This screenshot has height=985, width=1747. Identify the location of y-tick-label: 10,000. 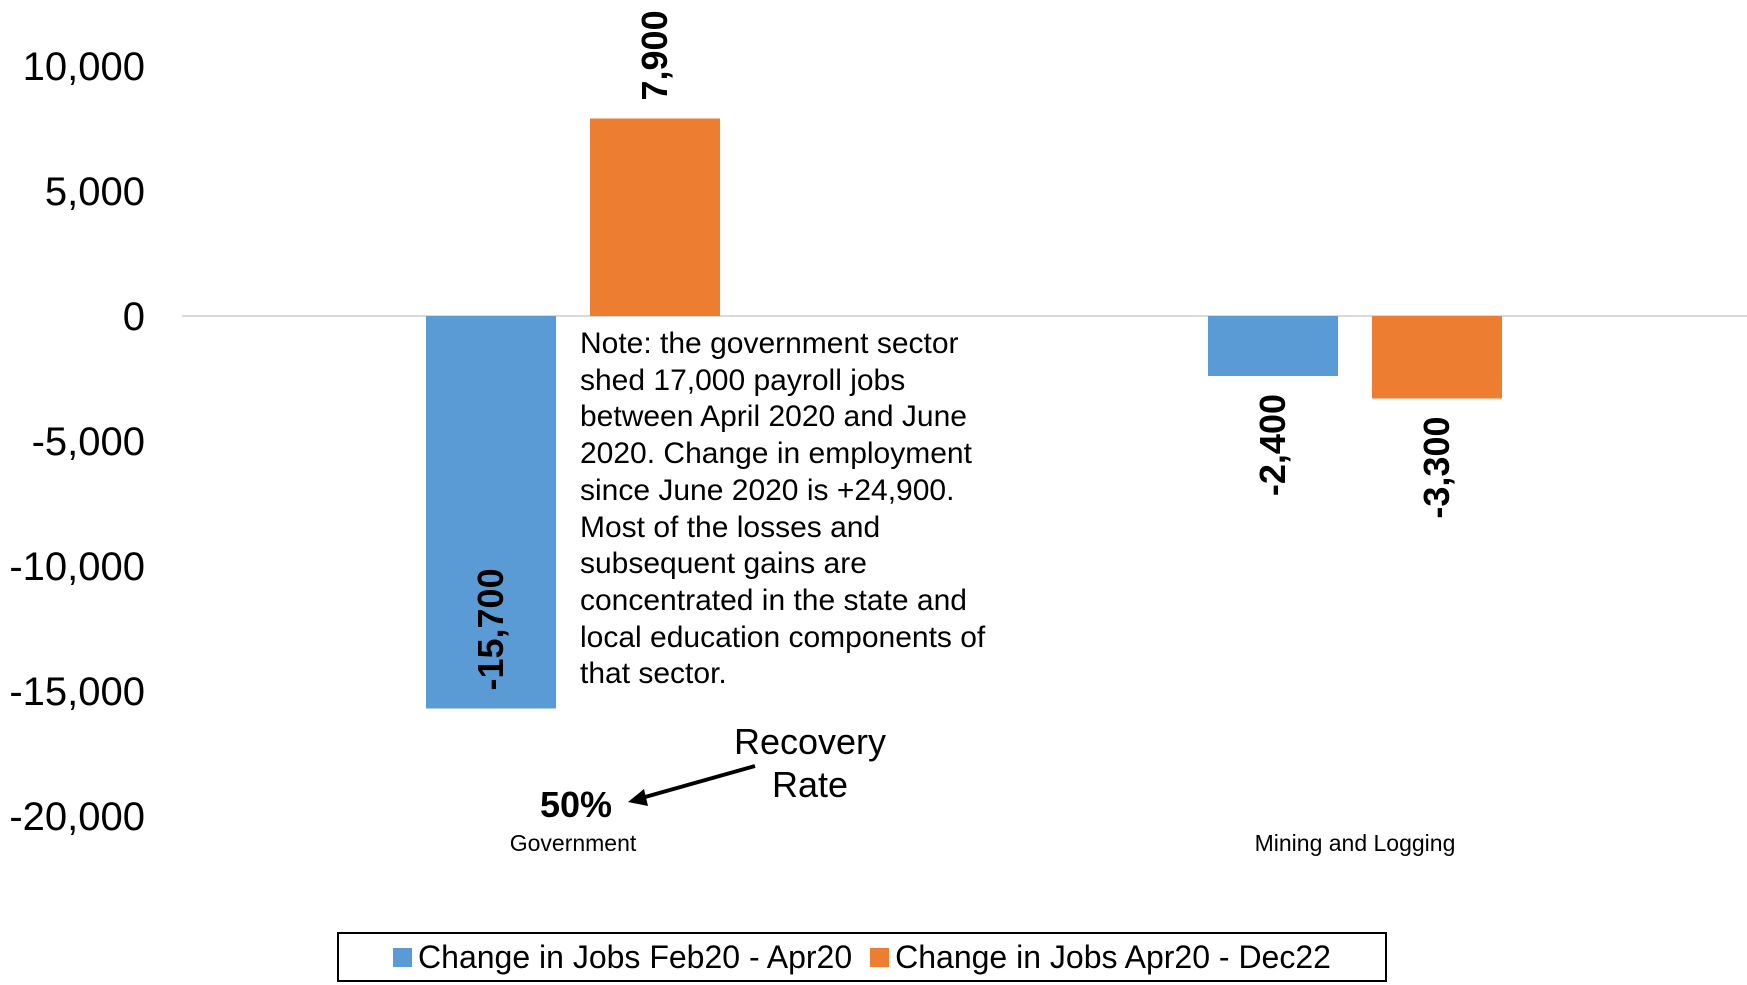
(84, 67).